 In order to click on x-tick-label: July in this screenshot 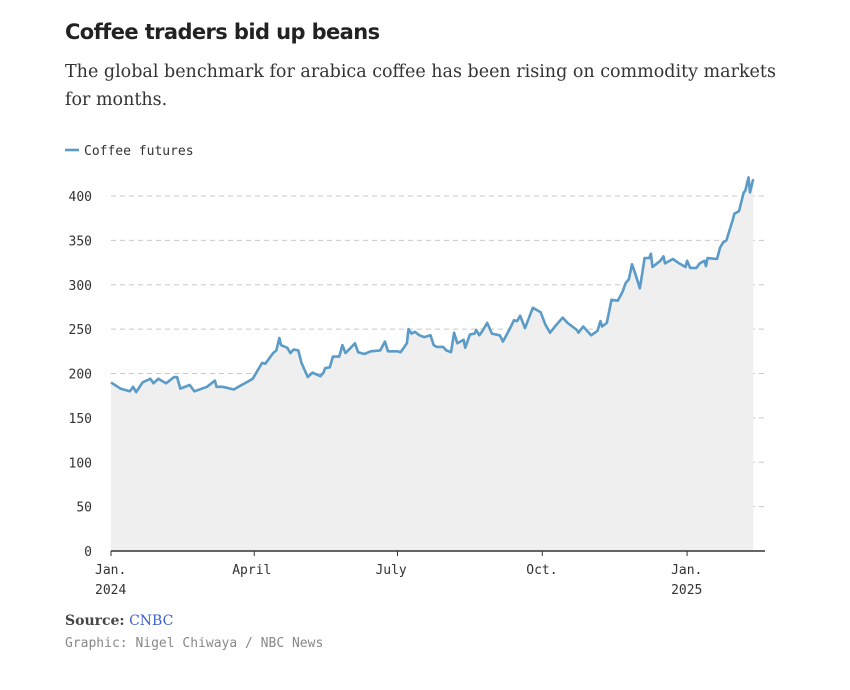, I will do `click(390, 570)`.